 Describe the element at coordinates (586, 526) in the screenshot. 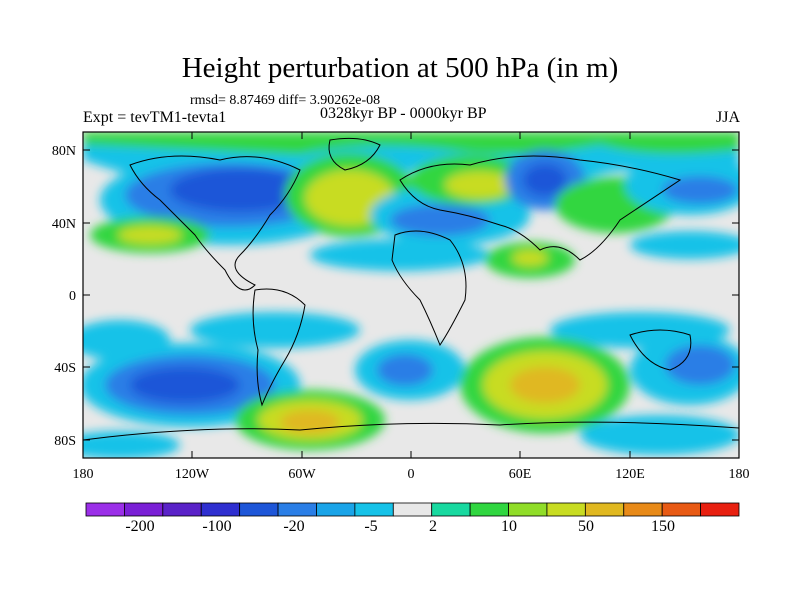

I see `colorbar-label: 50` at that location.